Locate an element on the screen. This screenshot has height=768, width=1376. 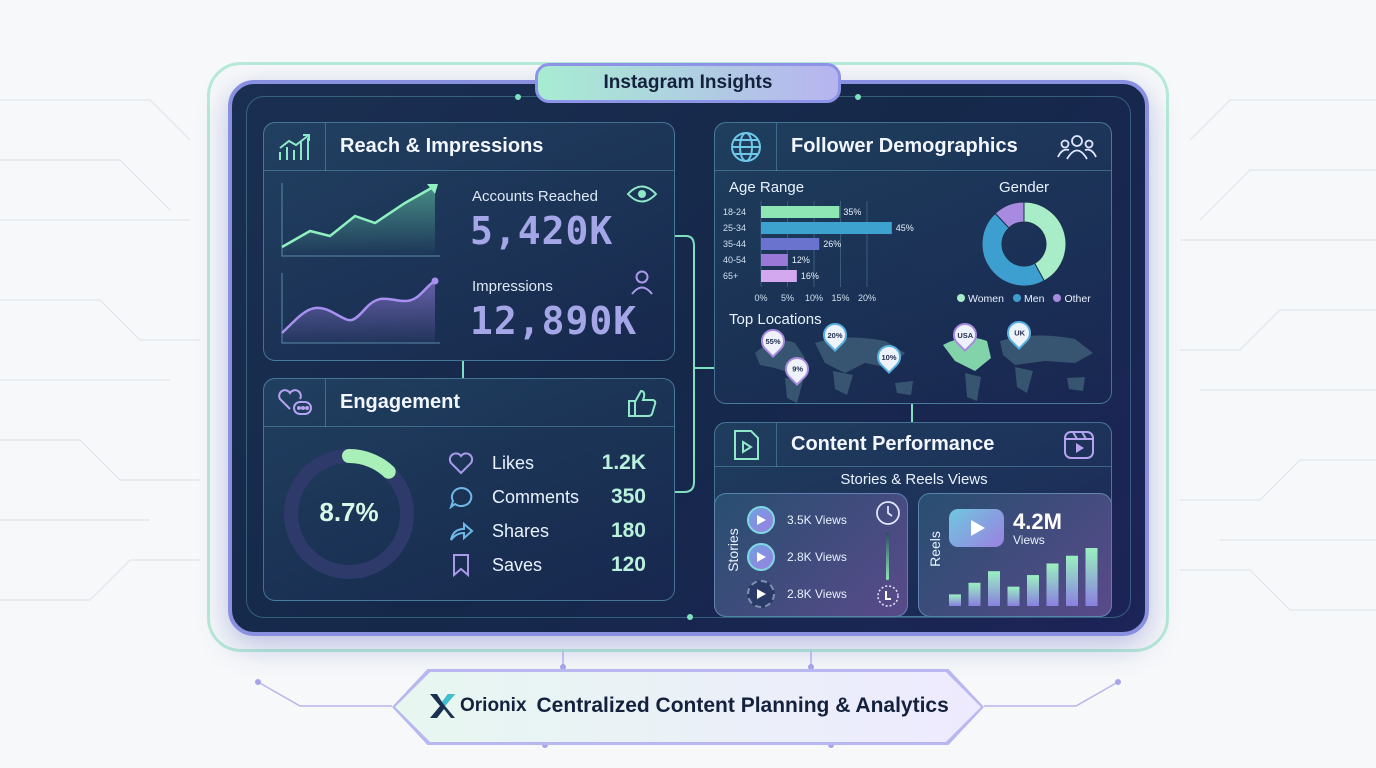
user-icon is located at coordinates (642, 282).